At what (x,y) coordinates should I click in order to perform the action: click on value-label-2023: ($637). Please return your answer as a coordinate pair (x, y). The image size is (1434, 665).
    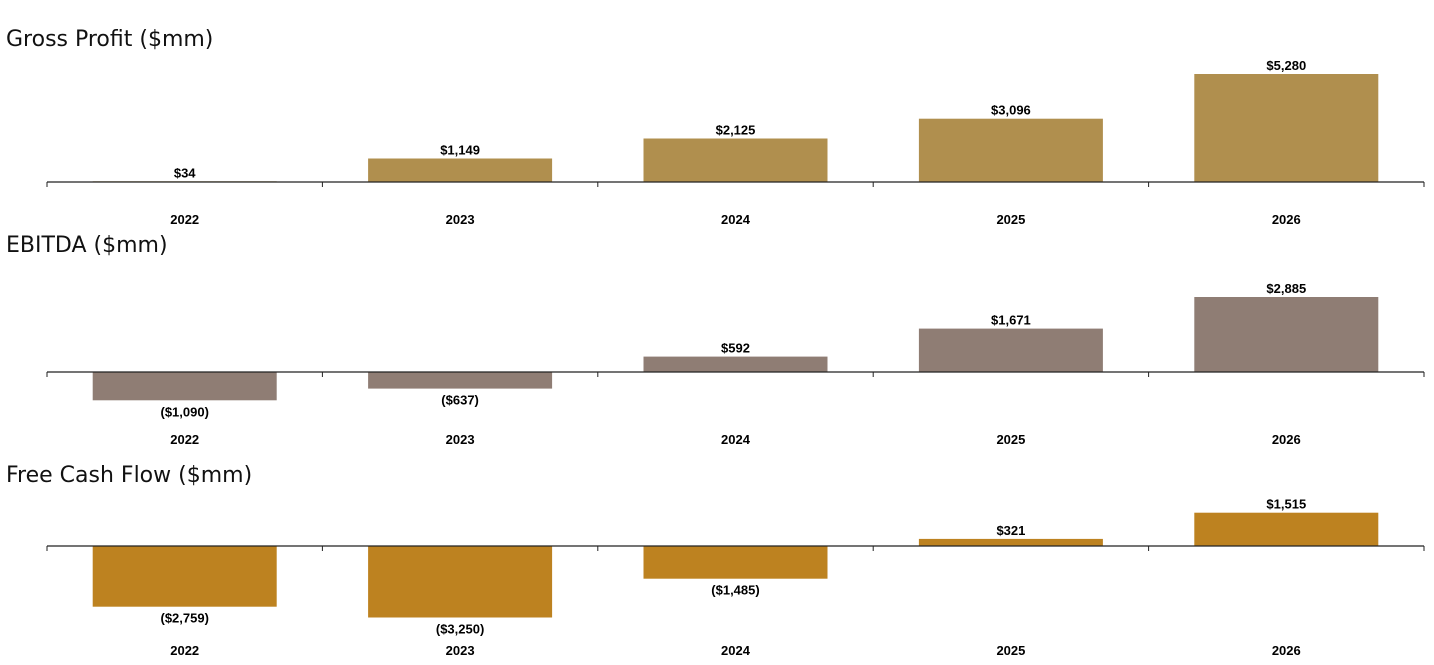
    Looking at the image, I should click on (460, 400).